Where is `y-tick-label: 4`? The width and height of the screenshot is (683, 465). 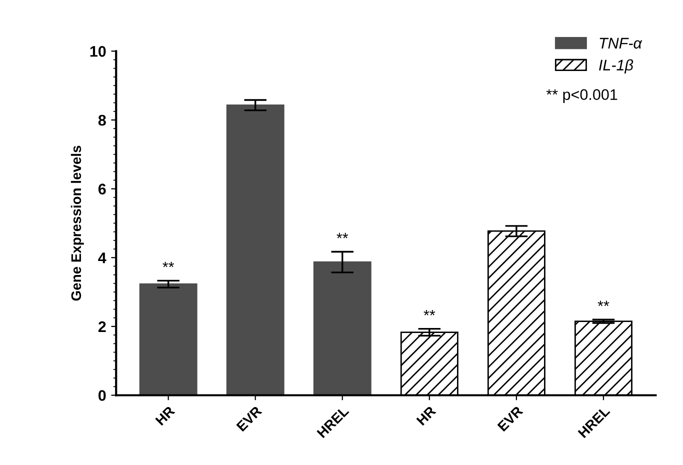 y-tick-label: 4 is located at coordinates (102, 258).